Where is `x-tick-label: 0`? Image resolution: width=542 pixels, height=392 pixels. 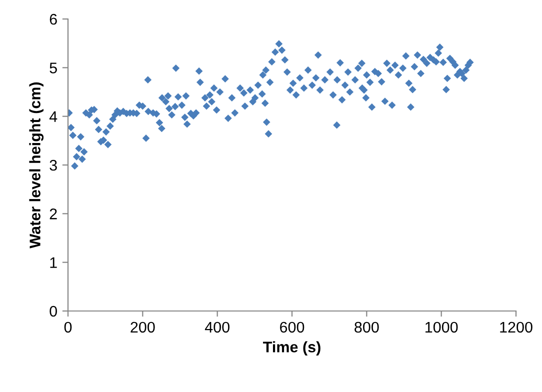
x-tick-label: 0 is located at coordinates (68, 327).